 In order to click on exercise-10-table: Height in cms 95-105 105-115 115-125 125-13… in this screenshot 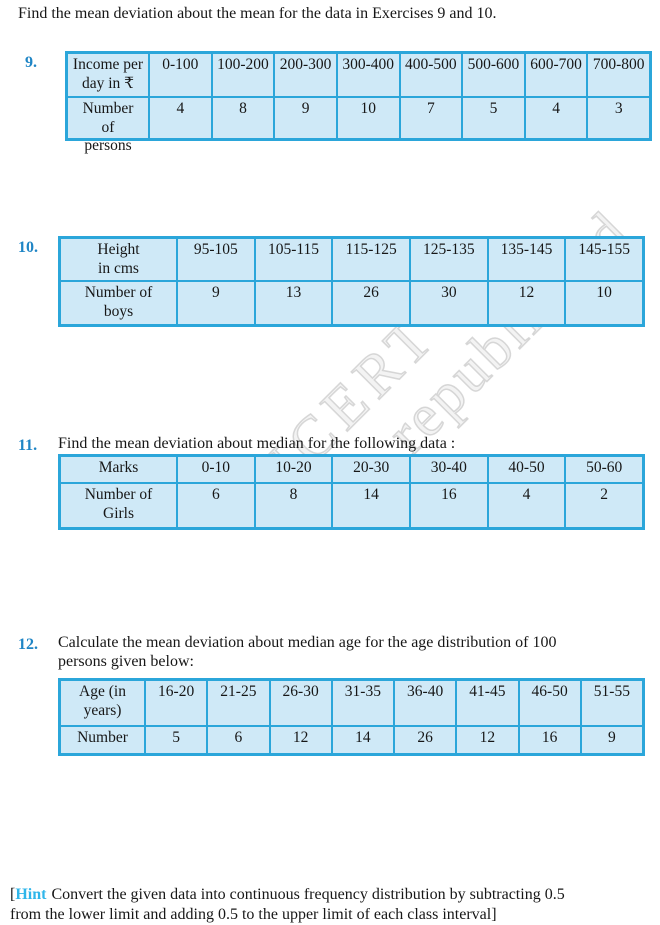, I will do `click(351, 281)`.